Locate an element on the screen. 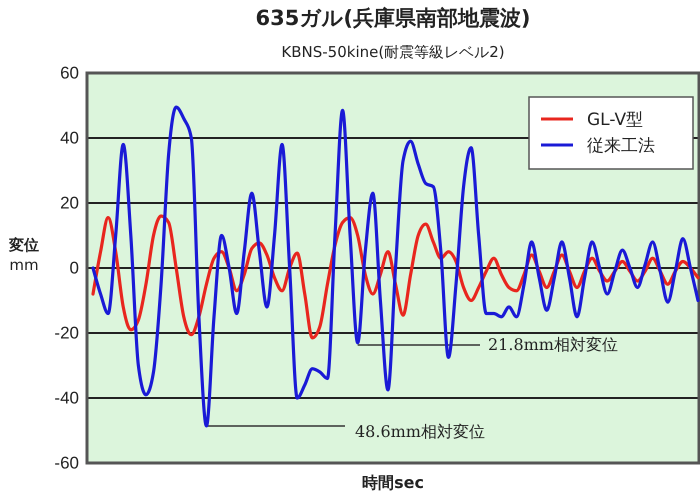 This screenshot has width=700, height=495. y-tick-label: 40 is located at coordinates (69, 138).